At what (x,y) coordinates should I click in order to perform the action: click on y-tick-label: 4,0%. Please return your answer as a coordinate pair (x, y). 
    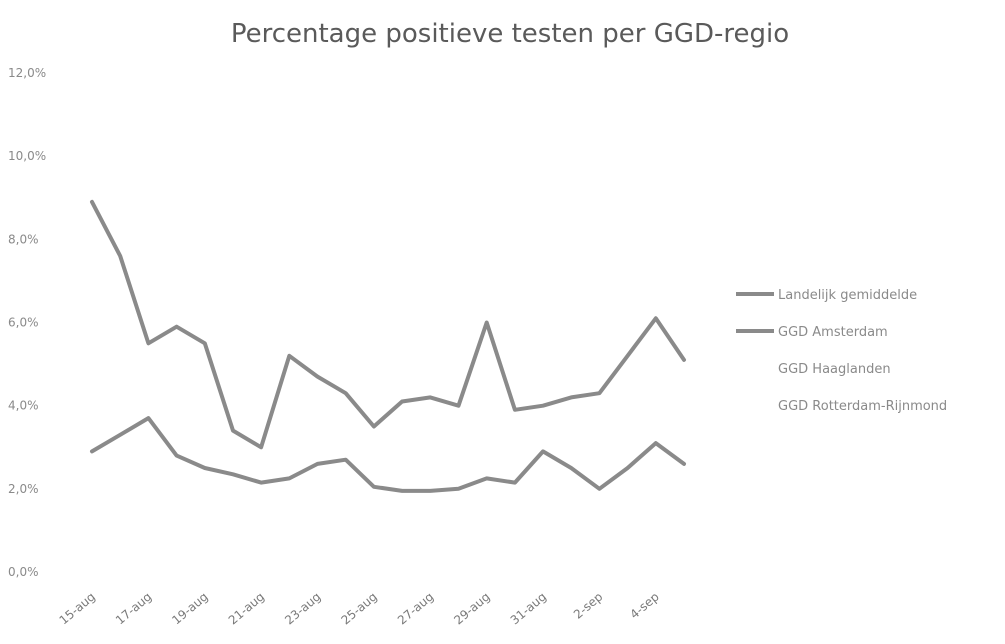
    Looking at the image, I should click on (23, 406).